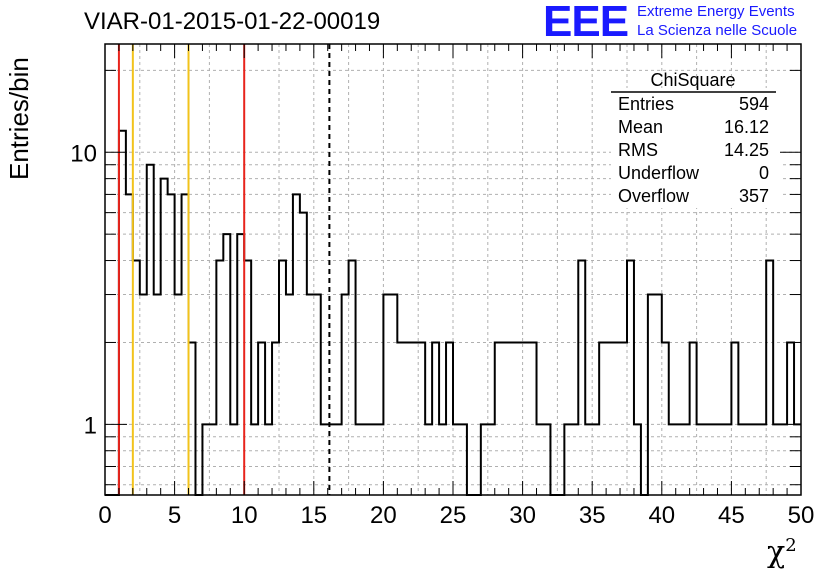 This screenshot has width=836, height=572. What do you see at coordinates (716, 11) in the screenshot?
I see `logo-line-1: Extreme Energy Events` at bounding box center [716, 11].